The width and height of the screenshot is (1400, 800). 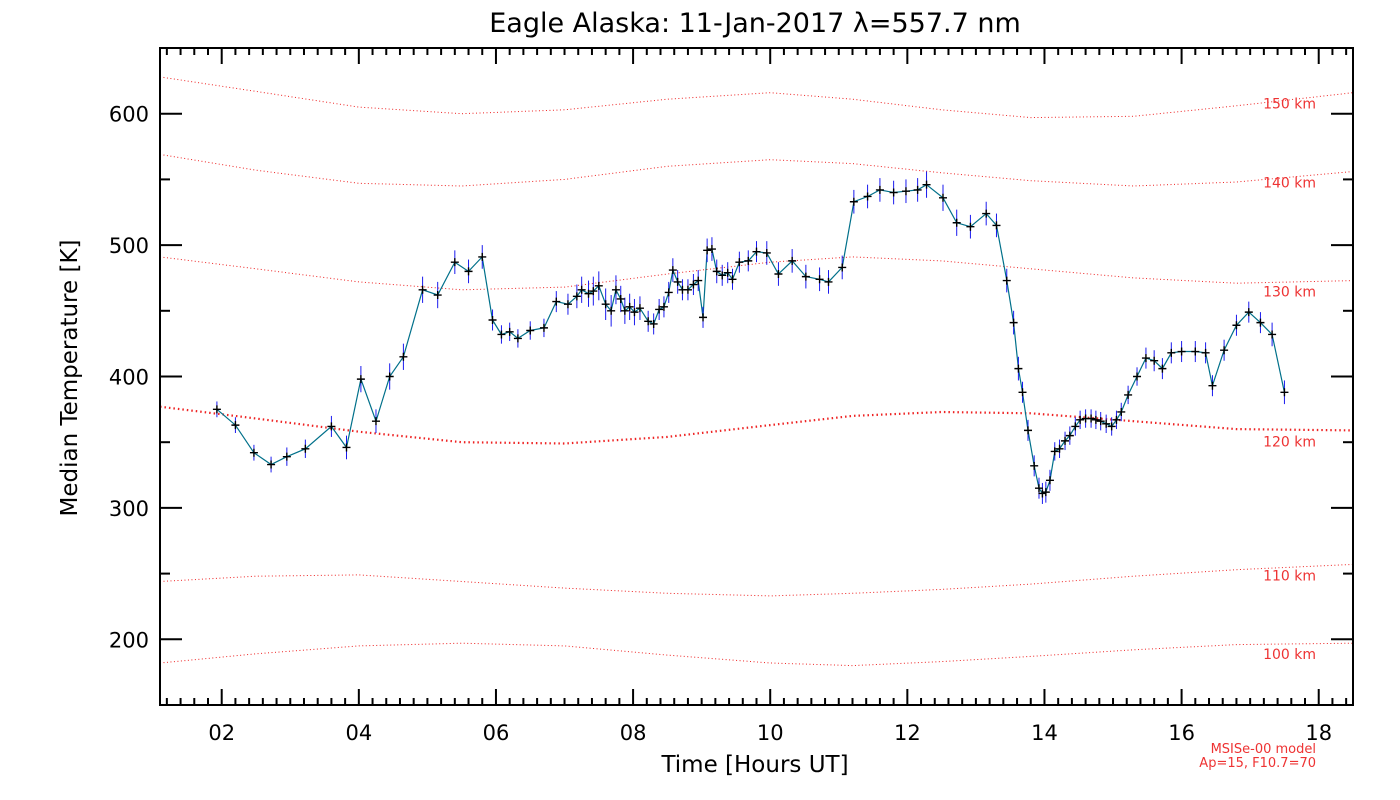 What do you see at coordinates (129, 246) in the screenshot?
I see `y-tick-label: 500` at bounding box center [129, 246].